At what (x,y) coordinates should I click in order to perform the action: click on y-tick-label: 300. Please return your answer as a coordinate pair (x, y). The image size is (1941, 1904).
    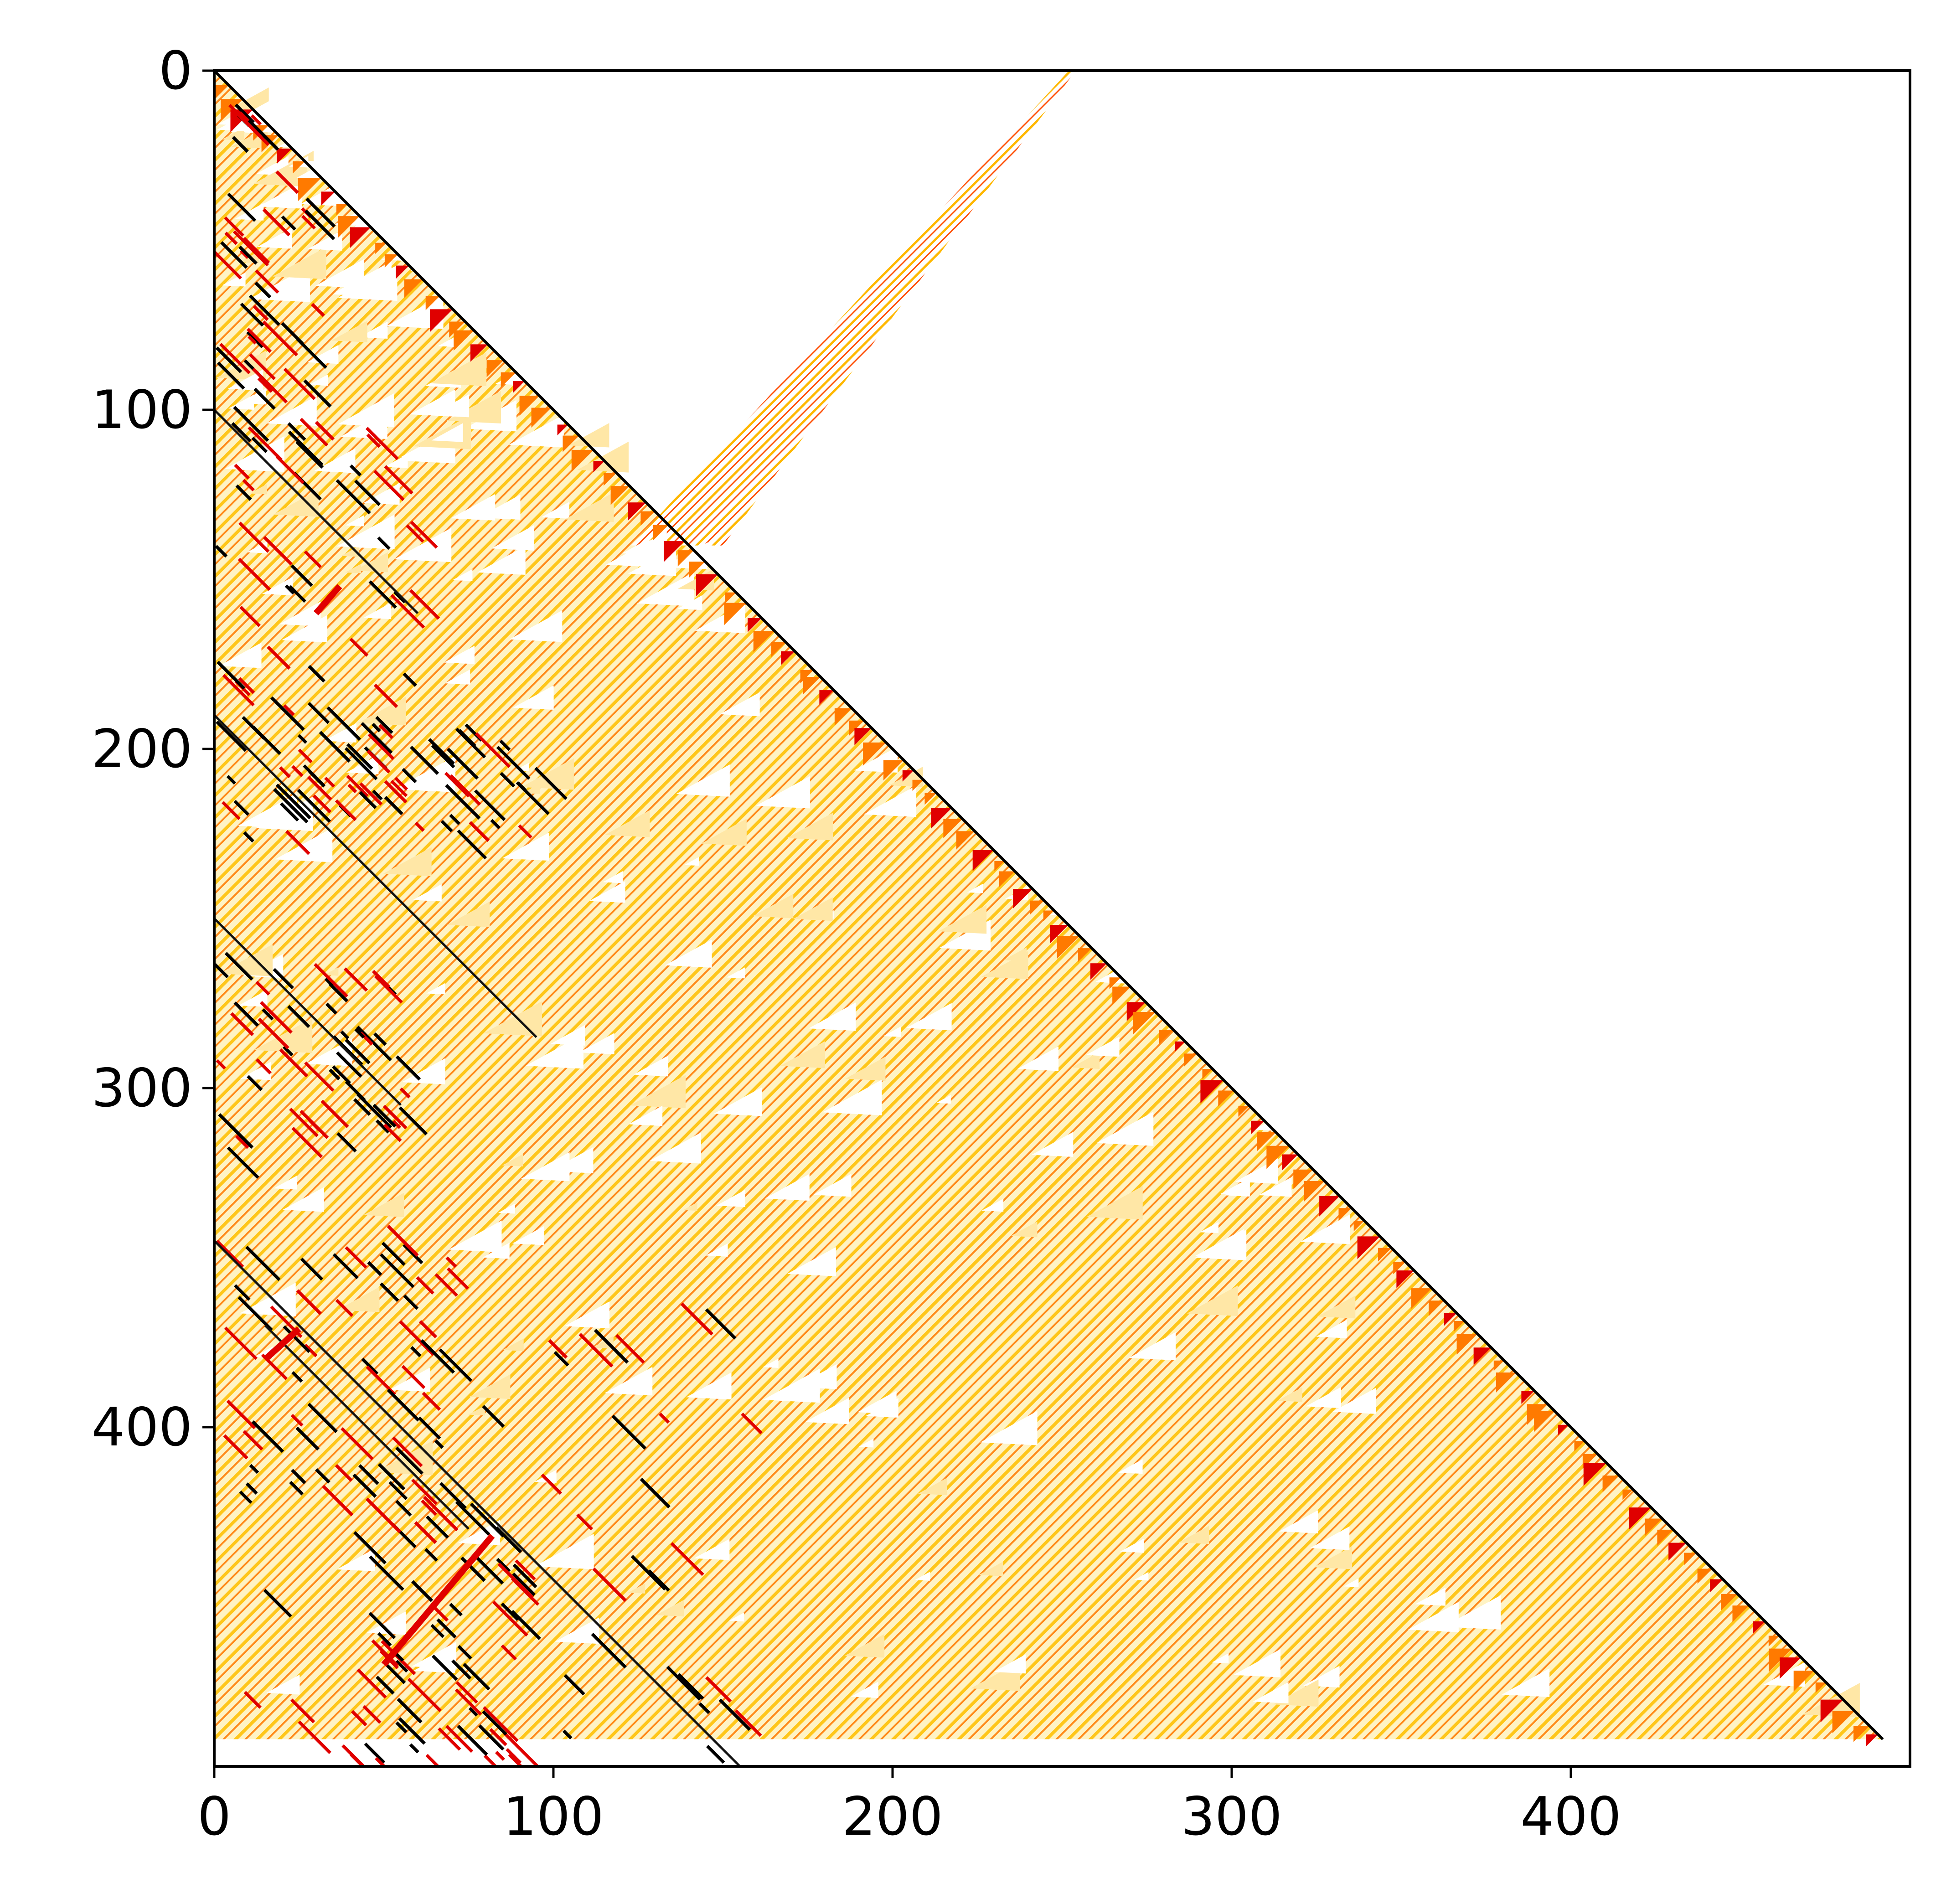
    Looking at the image, I should click on (142, 1088).